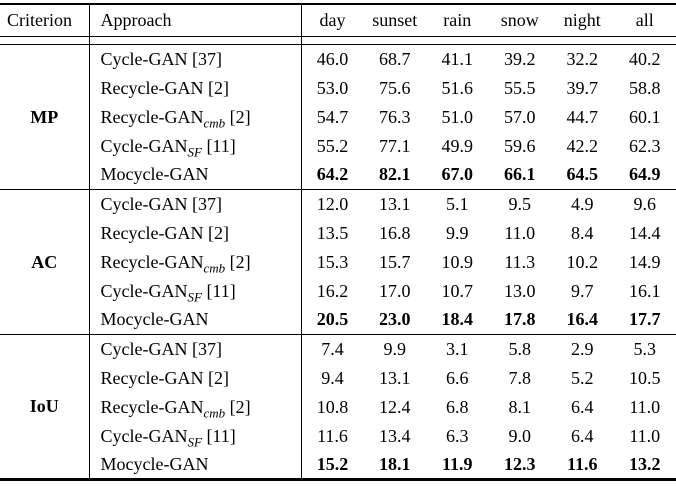 The width and height of the screenshot is (676, 488). What do you see at coordinates (332, 261) in the screenshot?
I see `value-cell: 15.3` at bounding box center [332, 261].